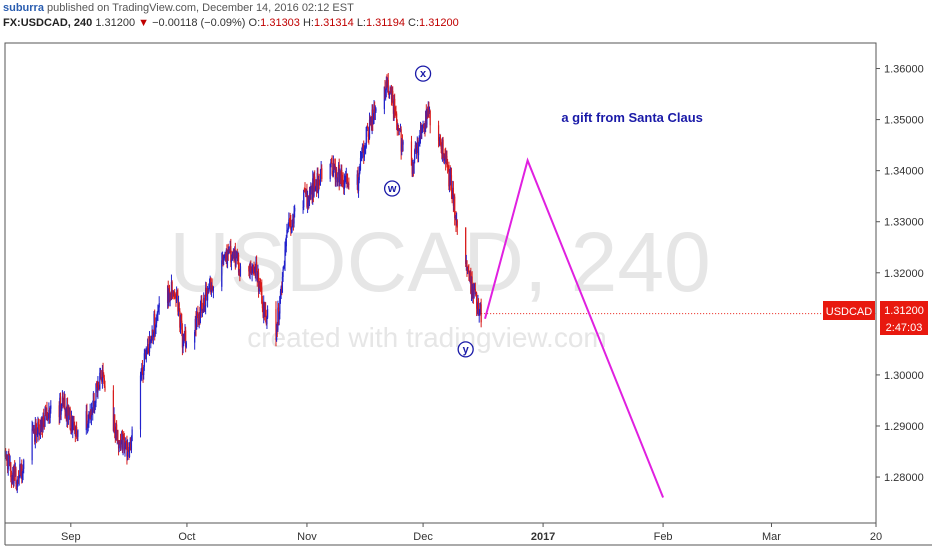 This screenshot has height=550, width=932. I want to click on time-tick-label: Feb, so click(663, 537).